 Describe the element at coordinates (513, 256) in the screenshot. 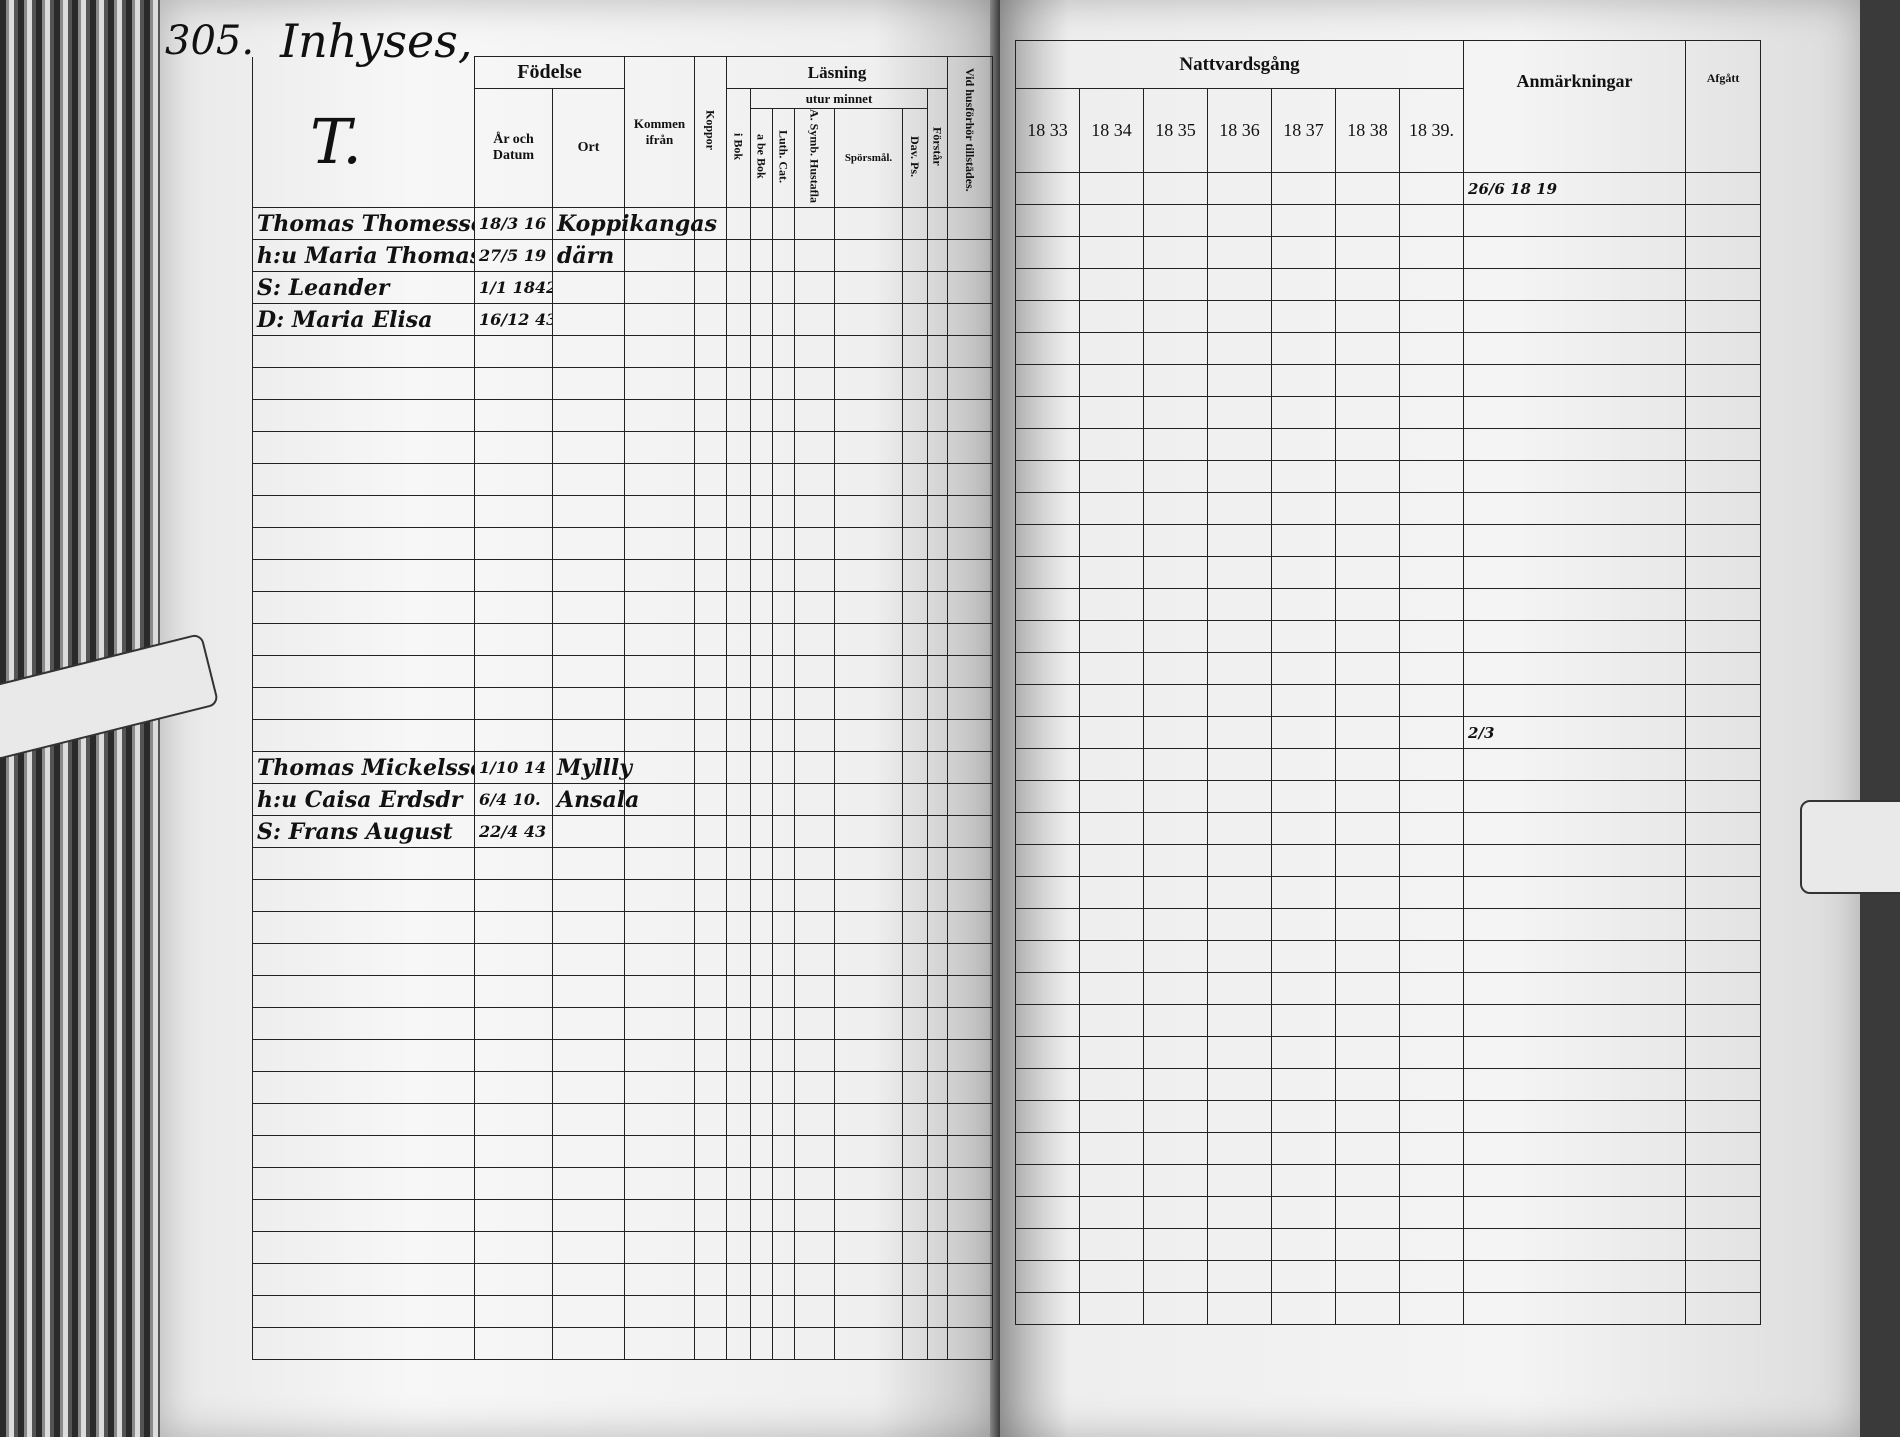

I see `birth-date: 27/5 19` at that location.